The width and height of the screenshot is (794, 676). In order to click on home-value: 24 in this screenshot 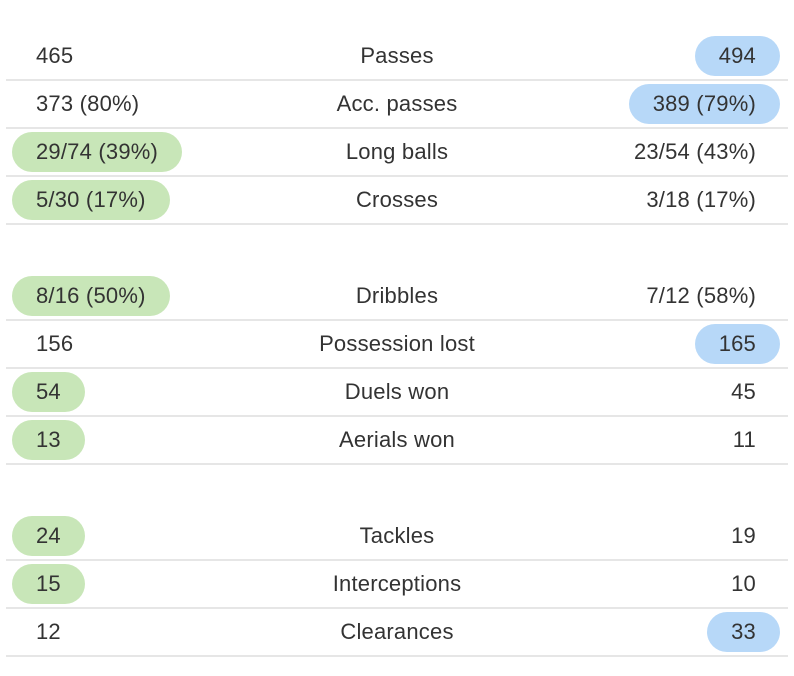, I will do `click(48, 536)`.